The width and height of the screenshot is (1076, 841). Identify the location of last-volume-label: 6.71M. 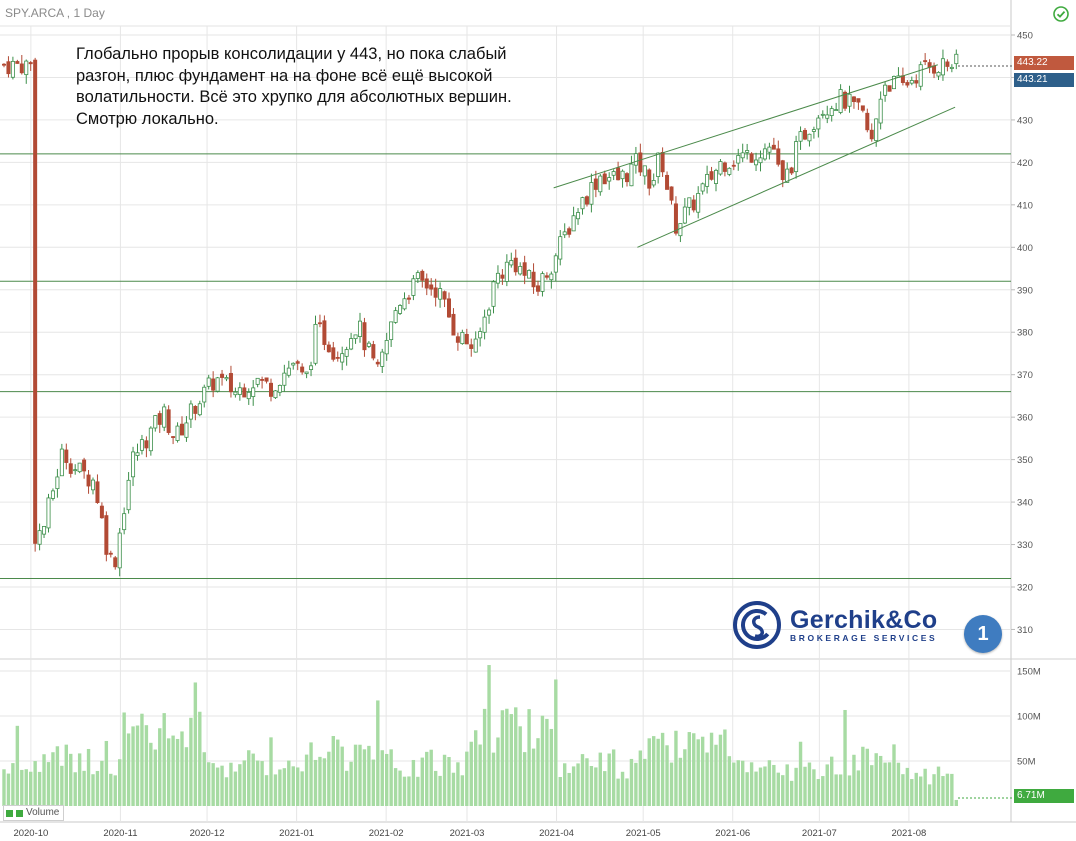
(1044, 796).